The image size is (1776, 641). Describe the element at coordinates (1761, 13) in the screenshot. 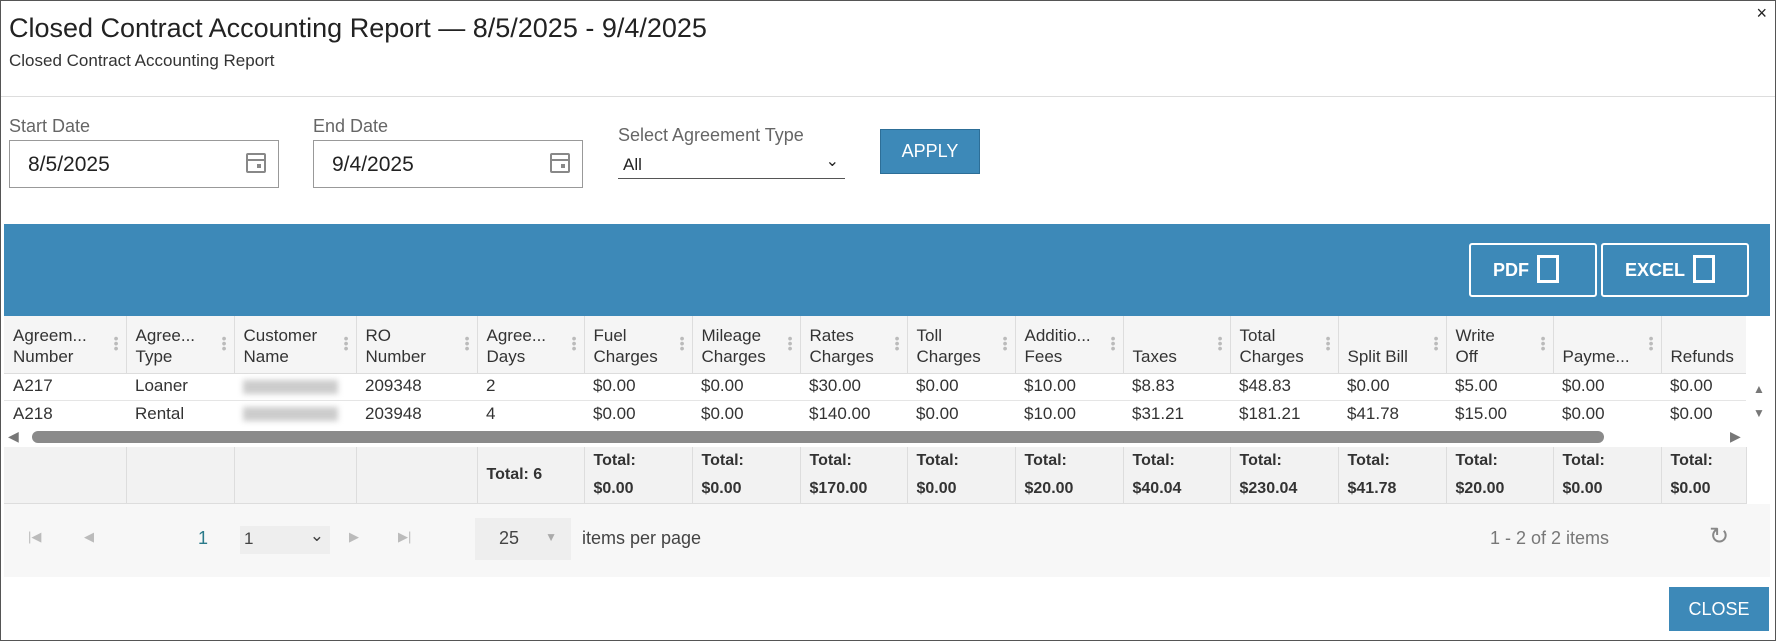

I see `close-x-icon: ×` at that location.